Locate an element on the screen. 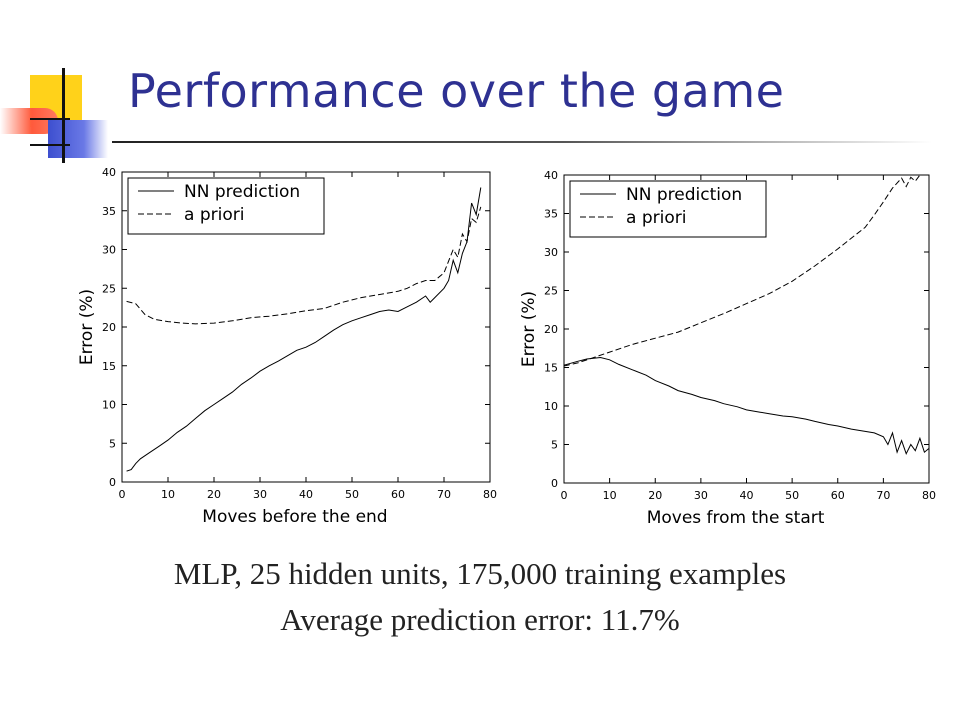 The width and height of the screenshot is (960, 720). accent-horizontal-line-top is located at coordinates (50, 119).